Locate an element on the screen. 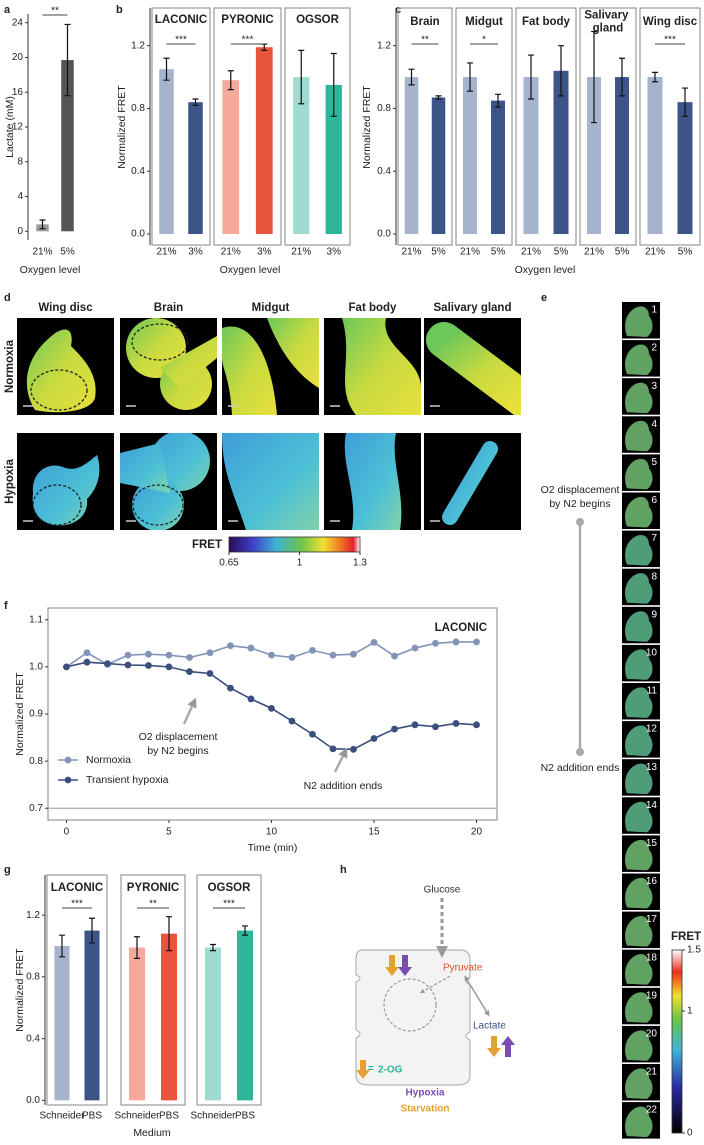 This screenshot has height=1145, width=704. facet-title: LACONIC is located at coordinates (181, 20).